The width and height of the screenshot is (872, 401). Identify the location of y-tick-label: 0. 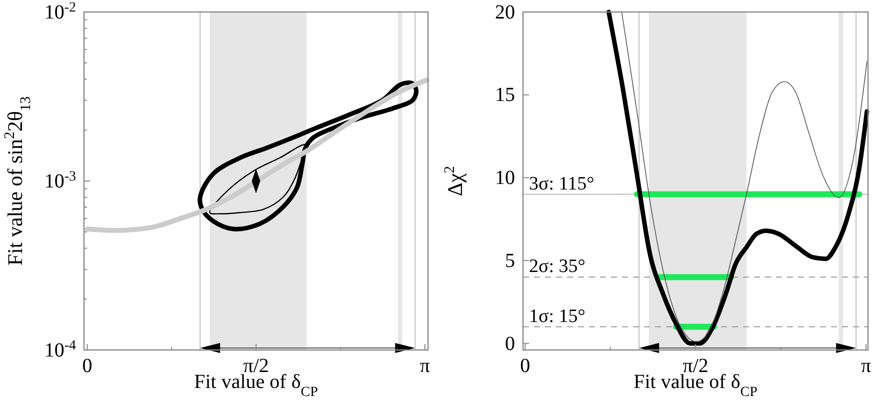
(510, 343).